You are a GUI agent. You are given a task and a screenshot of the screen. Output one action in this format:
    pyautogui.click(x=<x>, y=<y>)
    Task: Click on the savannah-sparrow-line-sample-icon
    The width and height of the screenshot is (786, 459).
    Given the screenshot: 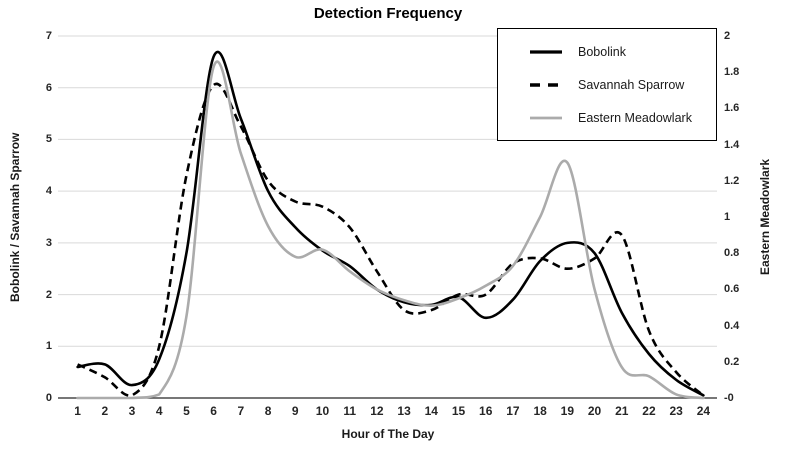 What is the action you would take?
    pyautogui.click(x=546, y=84)
    